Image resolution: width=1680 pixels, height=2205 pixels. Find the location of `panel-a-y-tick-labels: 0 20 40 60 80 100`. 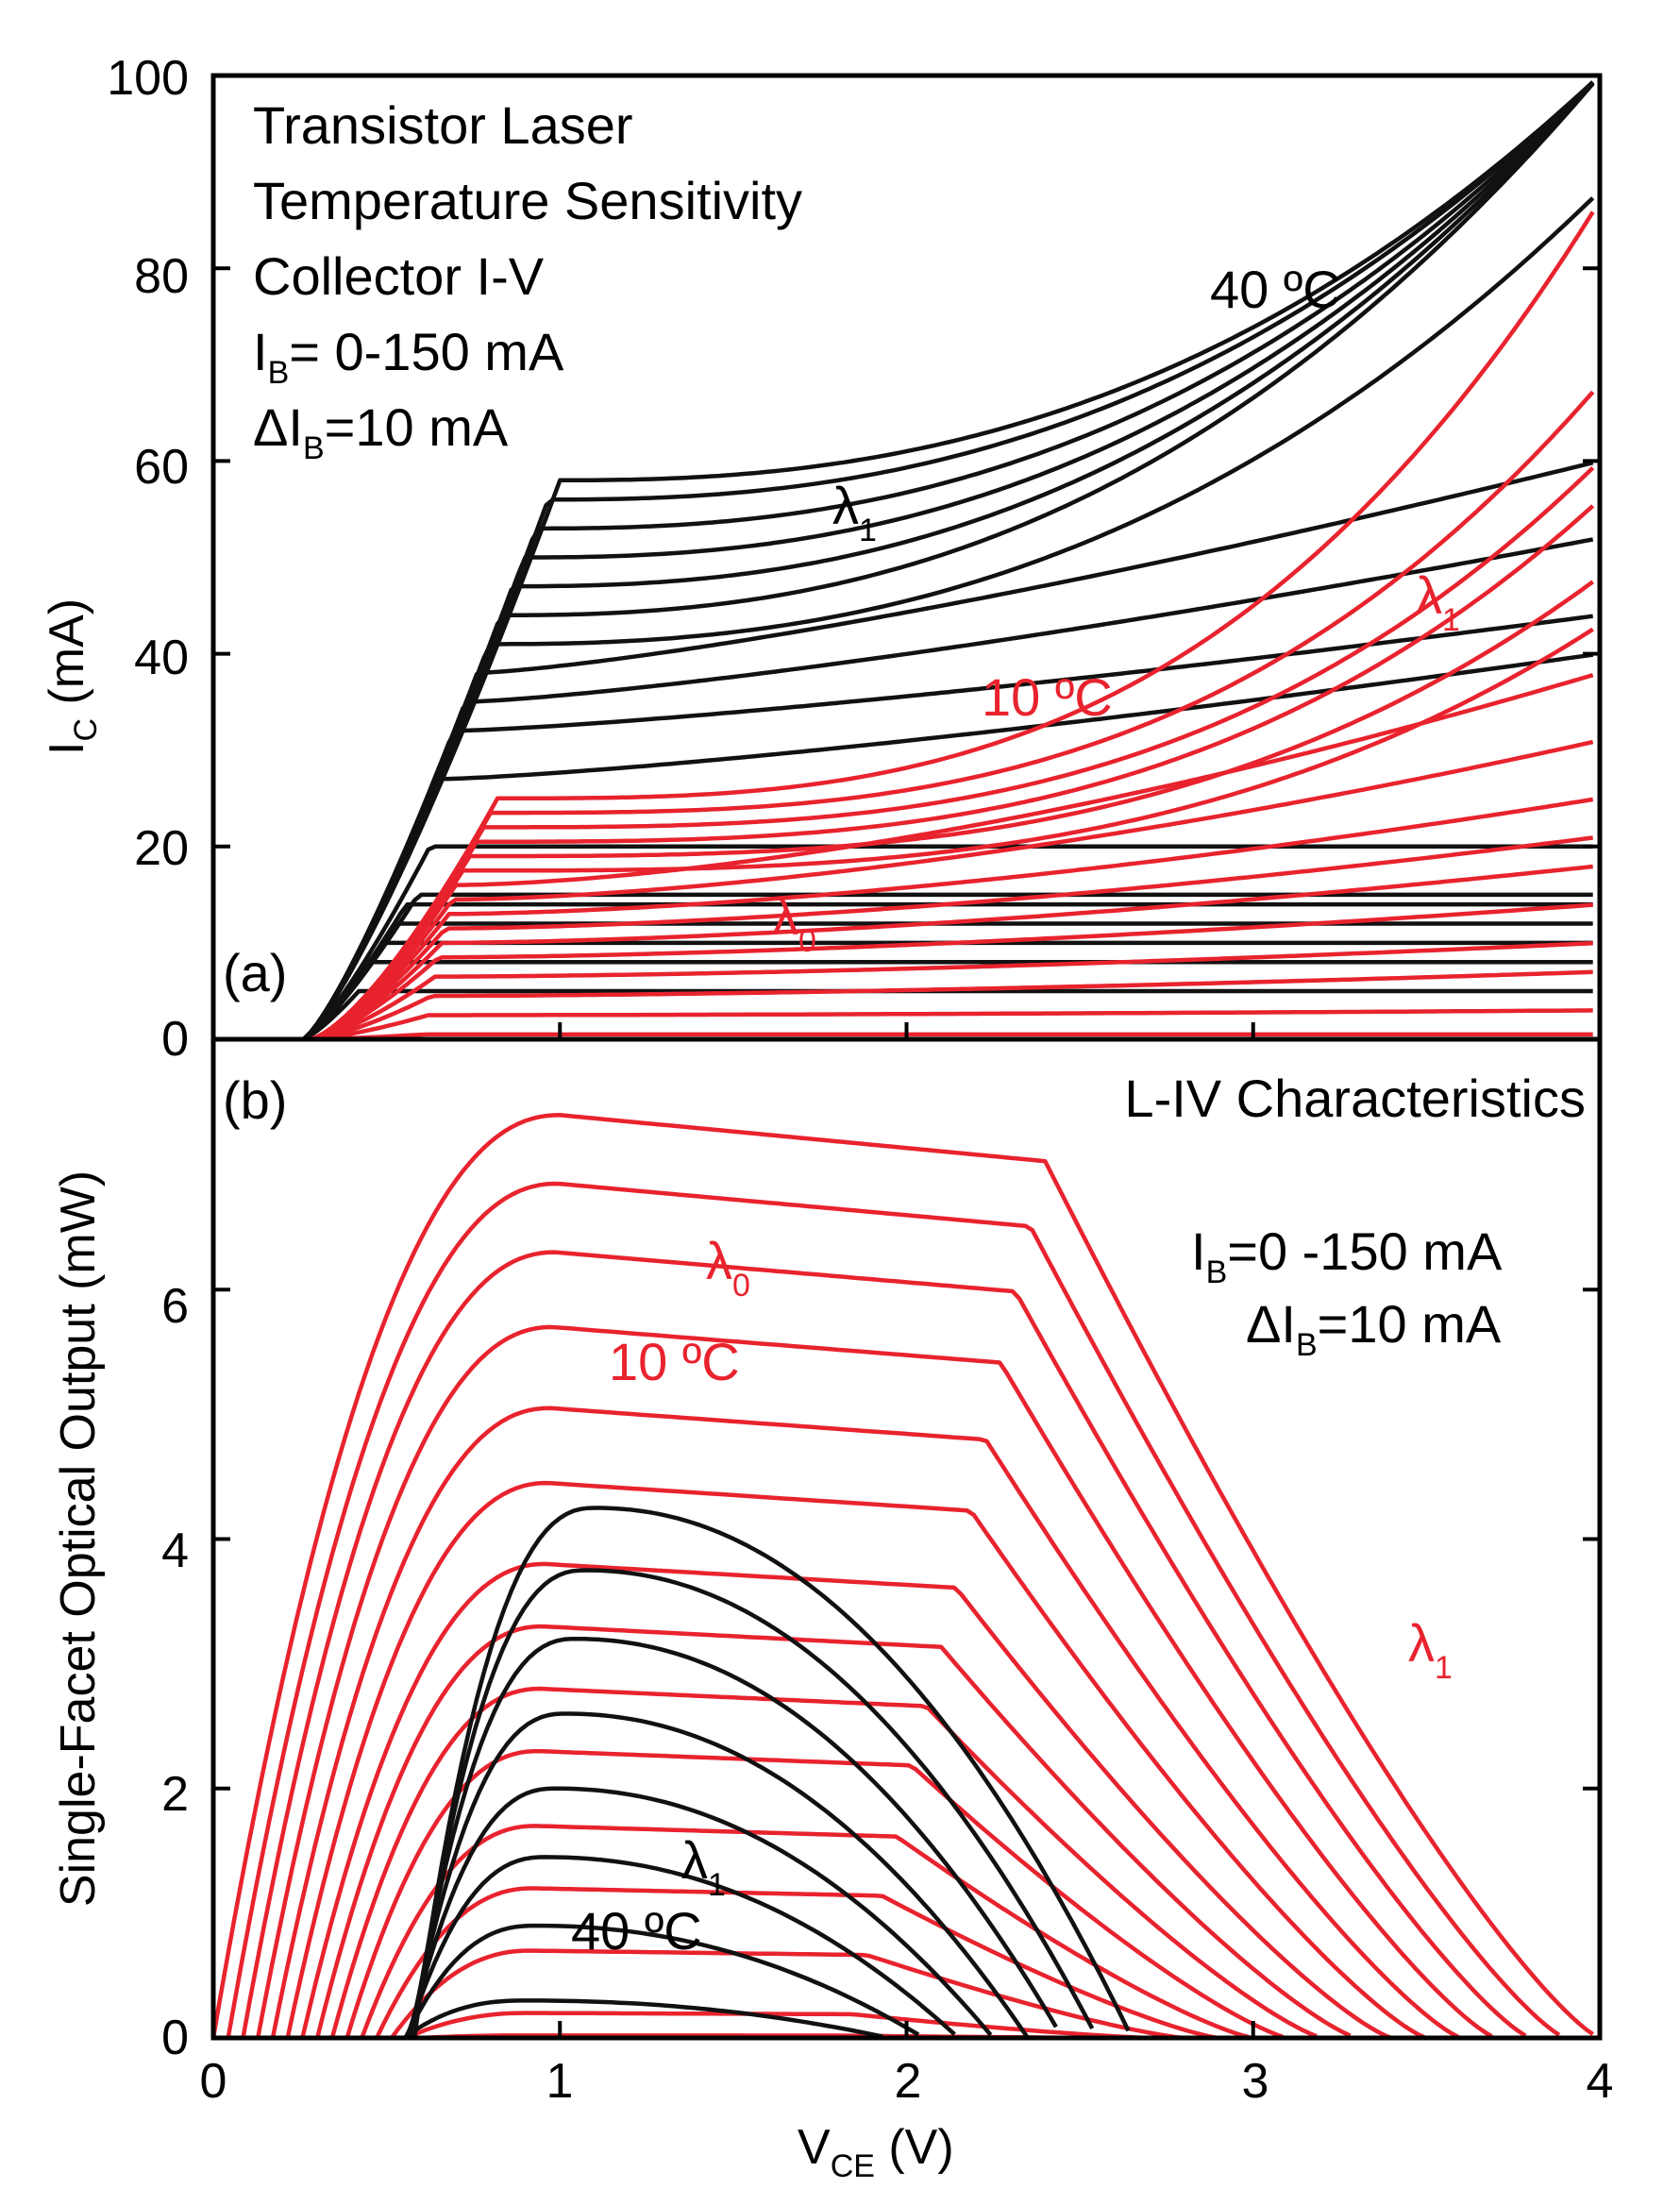

panel-a-y-tick-labels: 0 20 40 60 80 100 is located at coordinates (148, 559).